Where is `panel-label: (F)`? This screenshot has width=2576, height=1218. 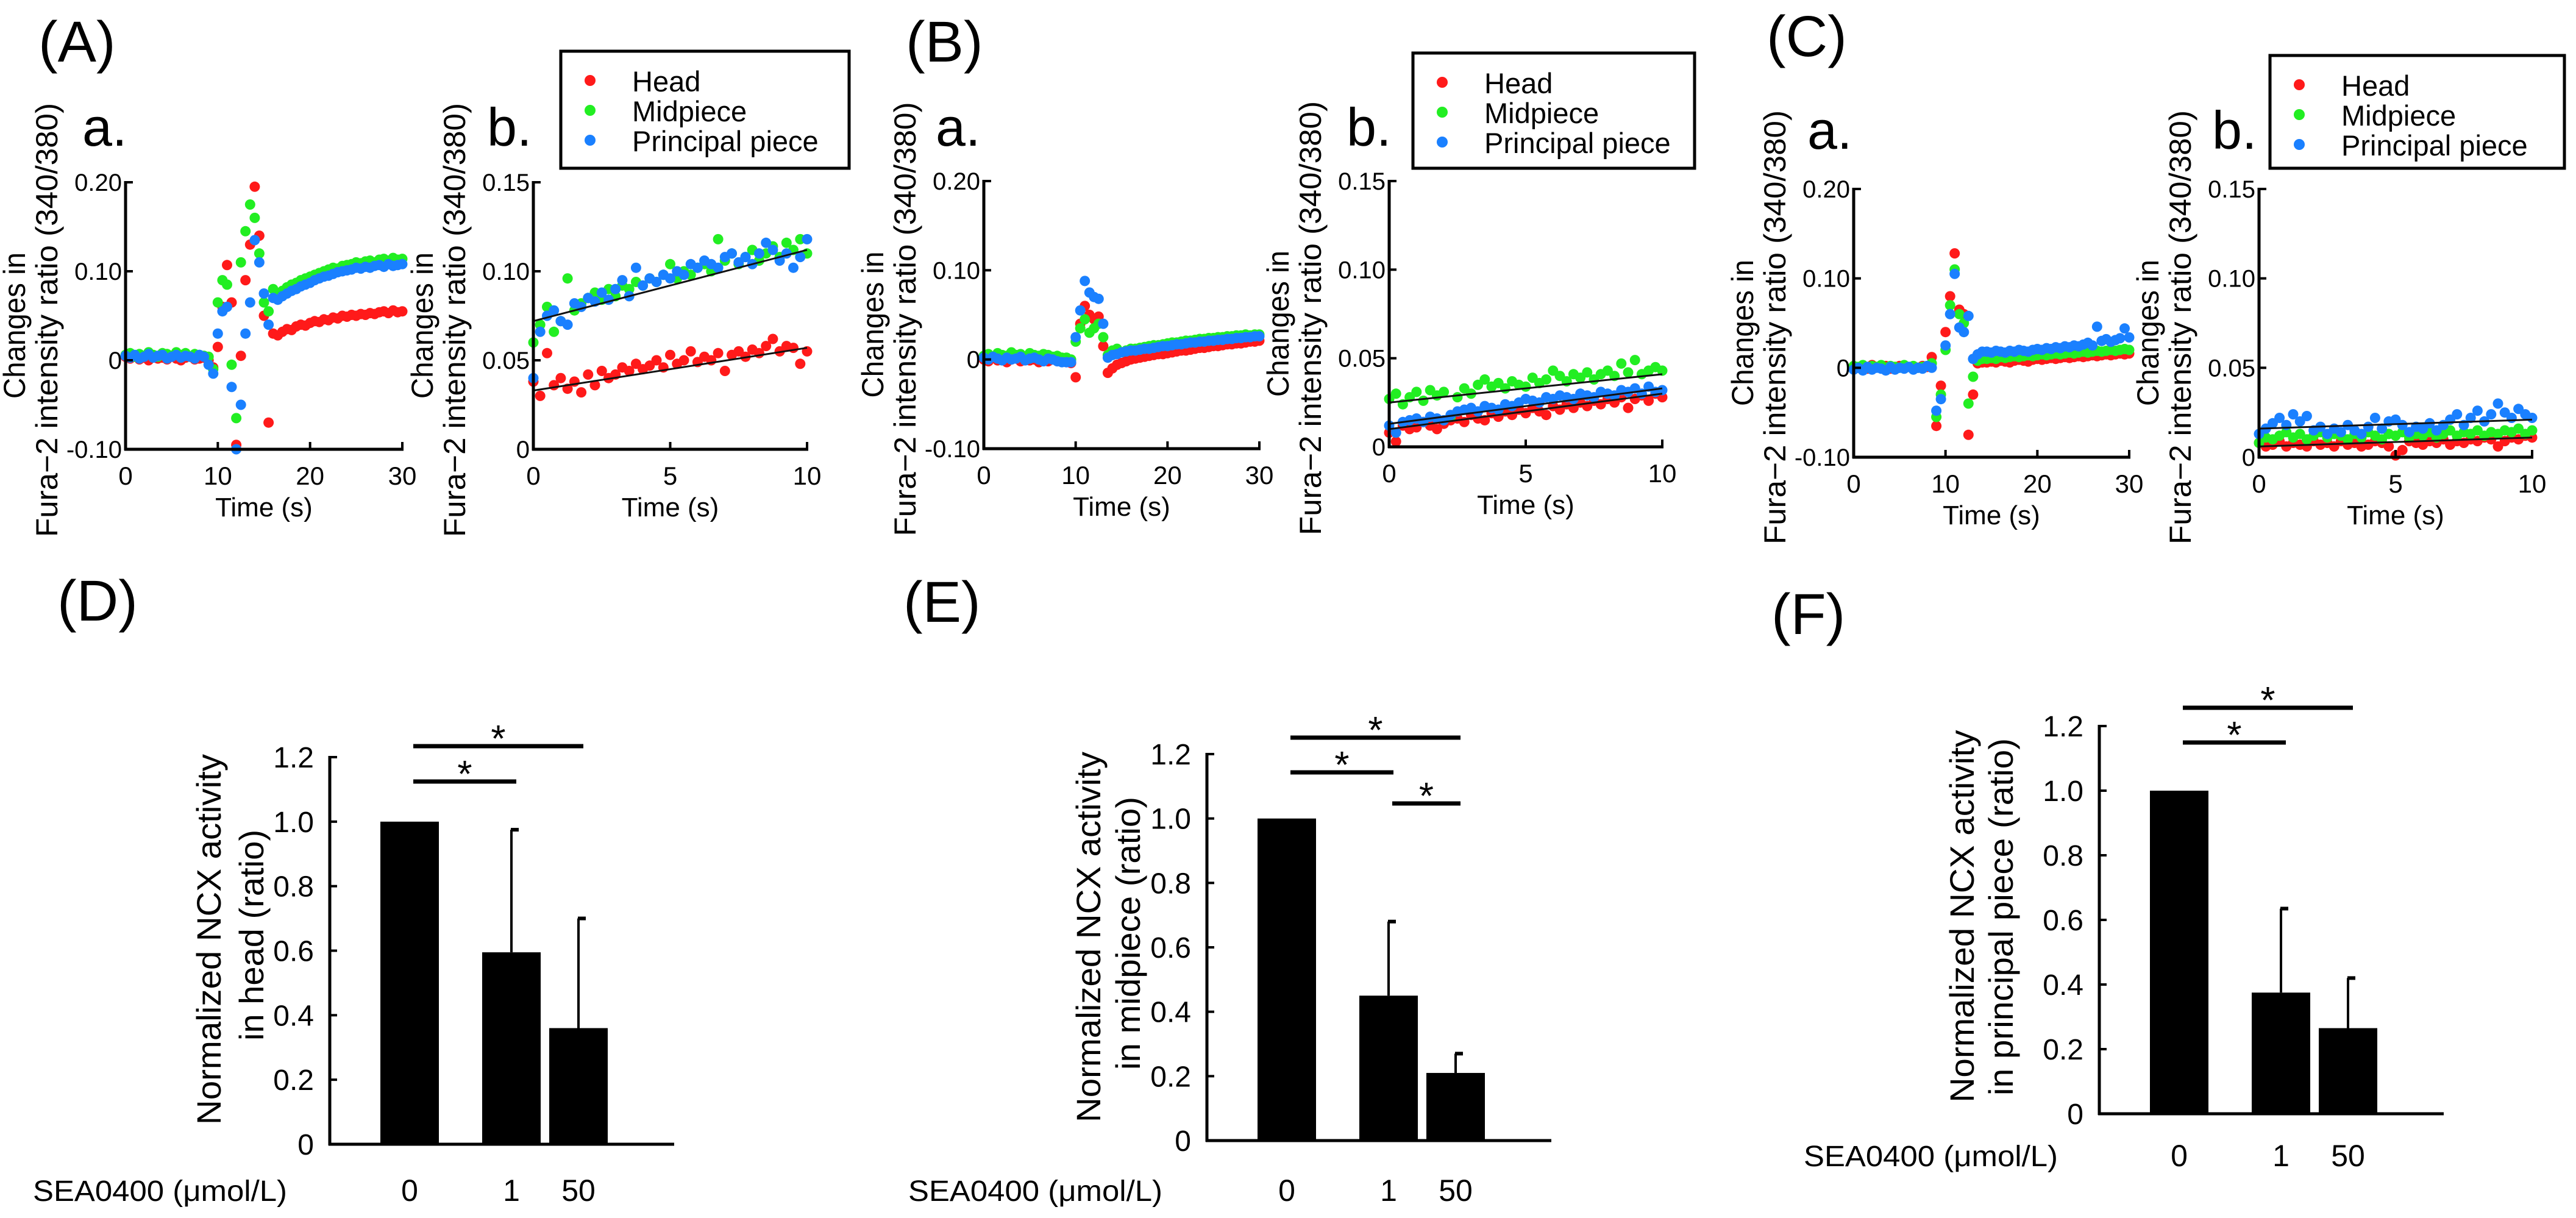
panel-label: (F) is located at coordinates (1808, 615).